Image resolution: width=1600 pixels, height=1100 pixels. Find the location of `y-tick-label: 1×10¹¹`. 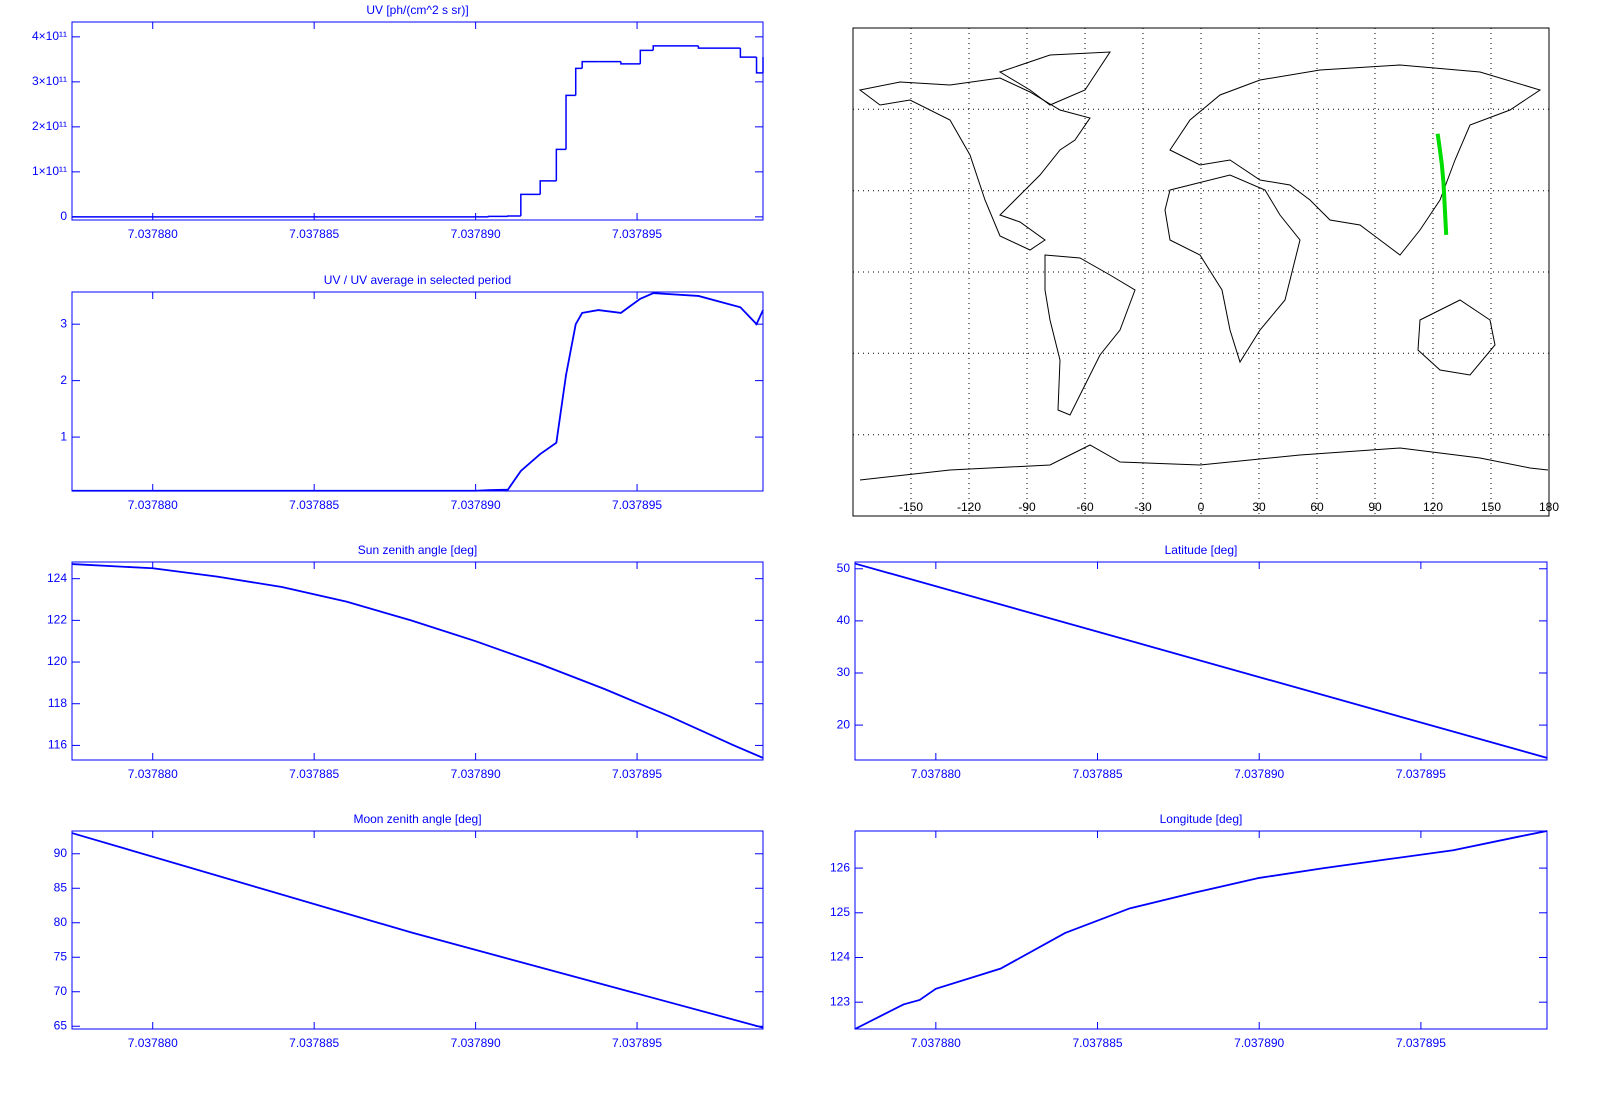

y-tick-label: 1×10¹¹ is located at coordinates (49, 171).